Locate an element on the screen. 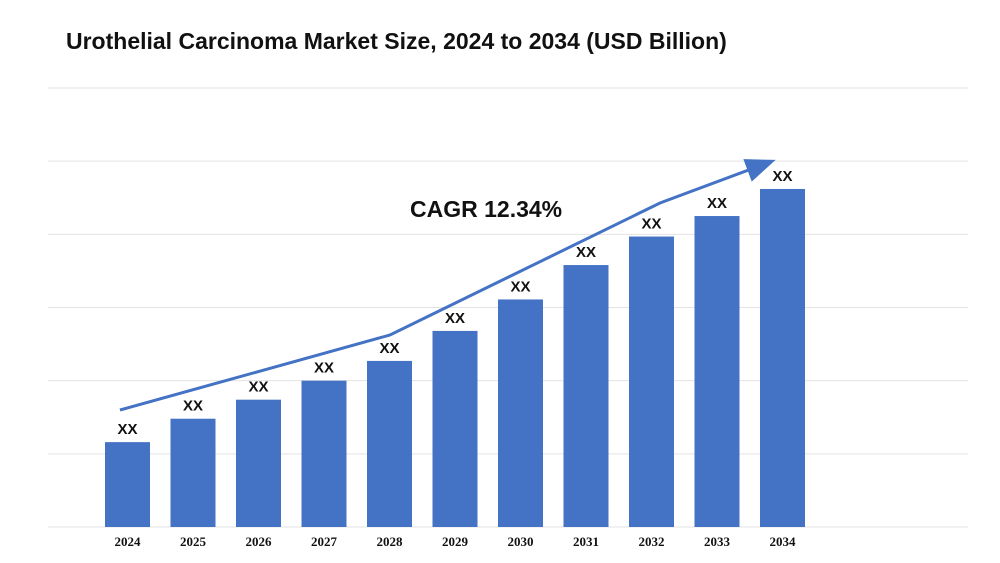  x-tick-label: 2034 is located at coordinates (783, 541).